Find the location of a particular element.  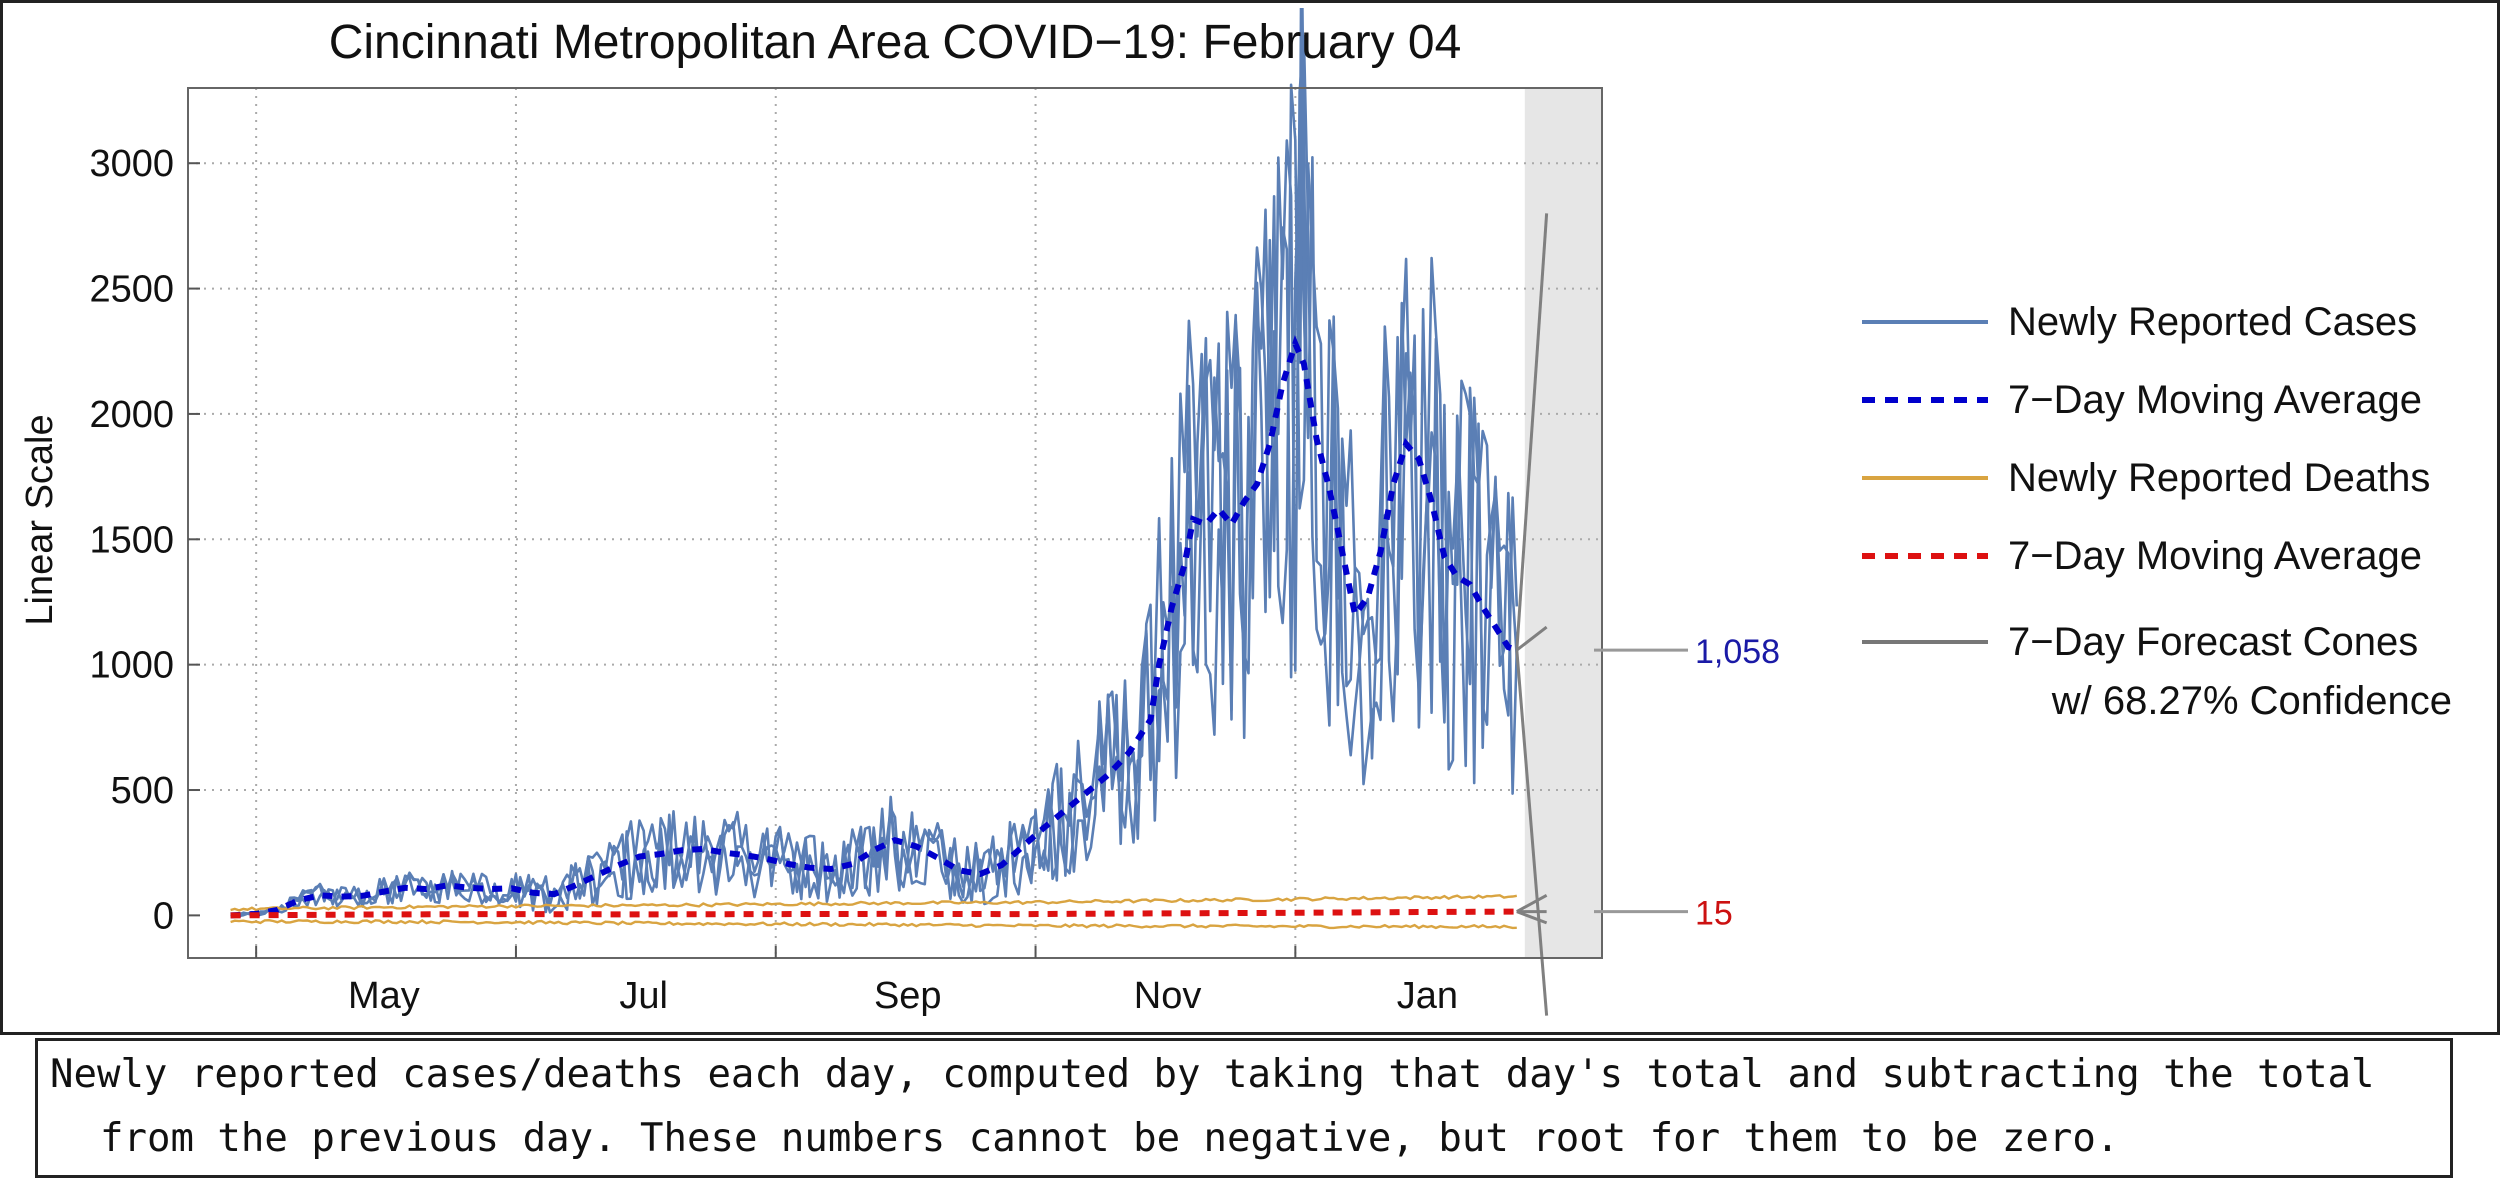

deaths-forecast-cone-upper is located at coordinates (1532, 903).